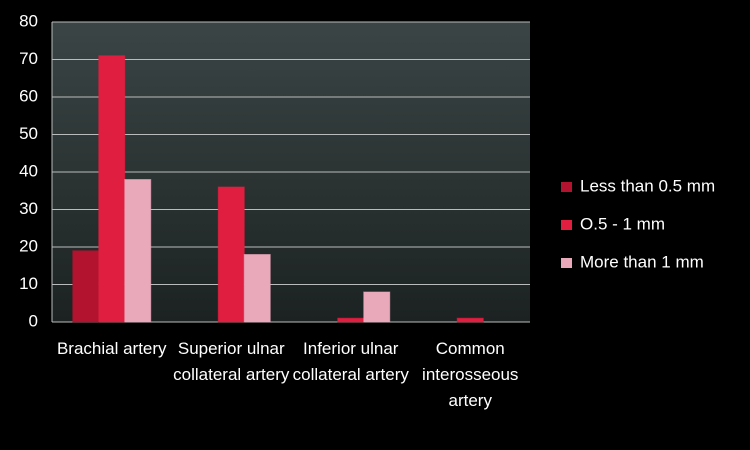 This screenshot has height=450, width=750. I want to click on legend-label: O.5 - 1 mm, so click(622, 223).